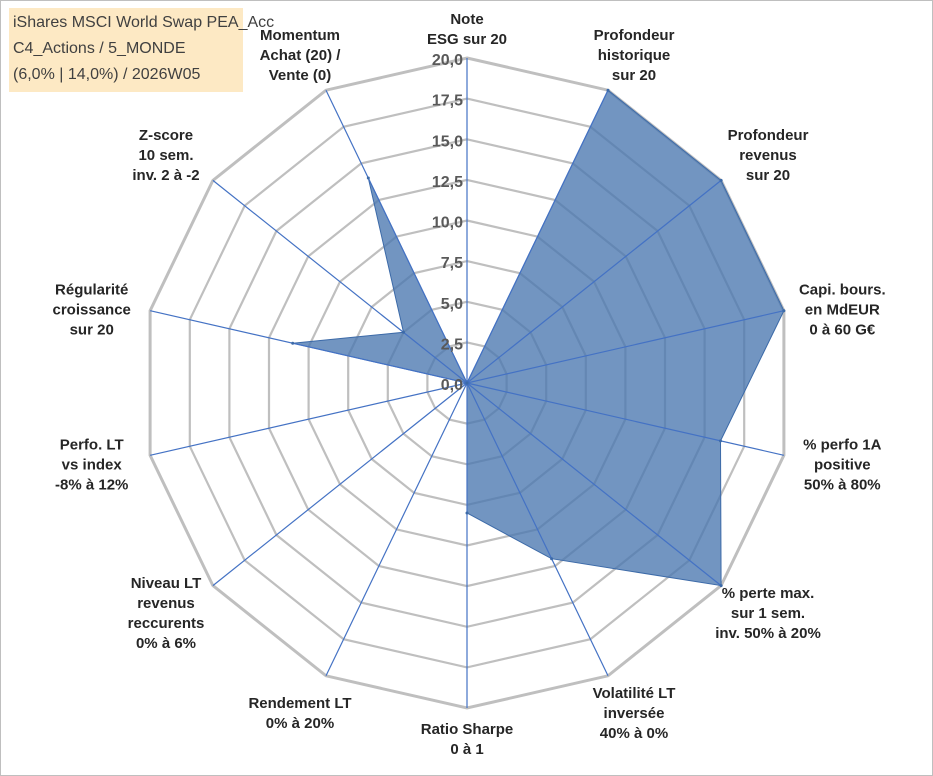 This screenshot has width=933, height=776. What do you see at coordinates (452, 304) in the screenshot?
I see `tick-label: 5,0` at bounding box center [452, 304].